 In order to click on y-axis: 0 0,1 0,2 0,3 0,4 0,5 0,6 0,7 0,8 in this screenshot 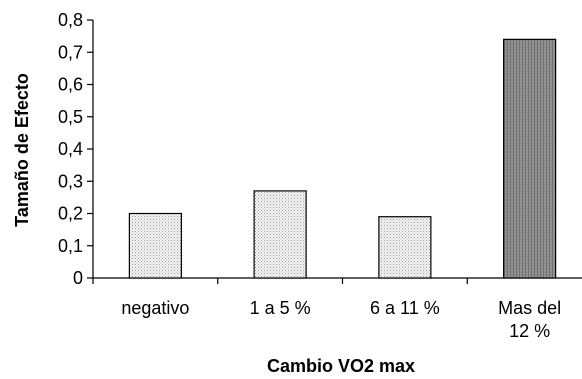, I will do `click(76, 149)`.